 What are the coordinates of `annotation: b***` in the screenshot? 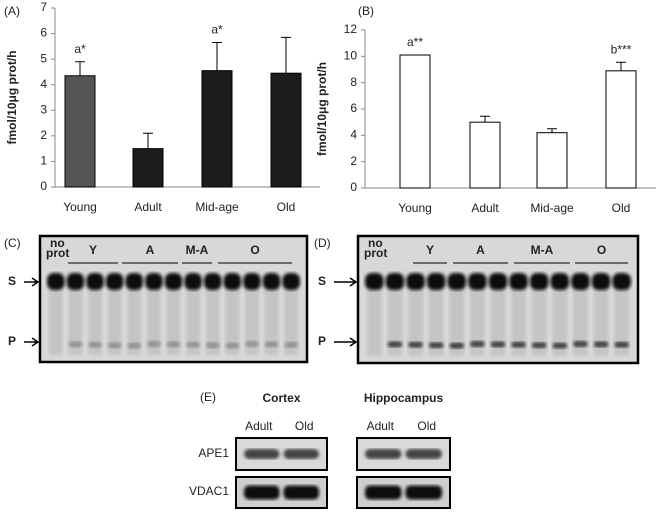 It's located at (621, 49).